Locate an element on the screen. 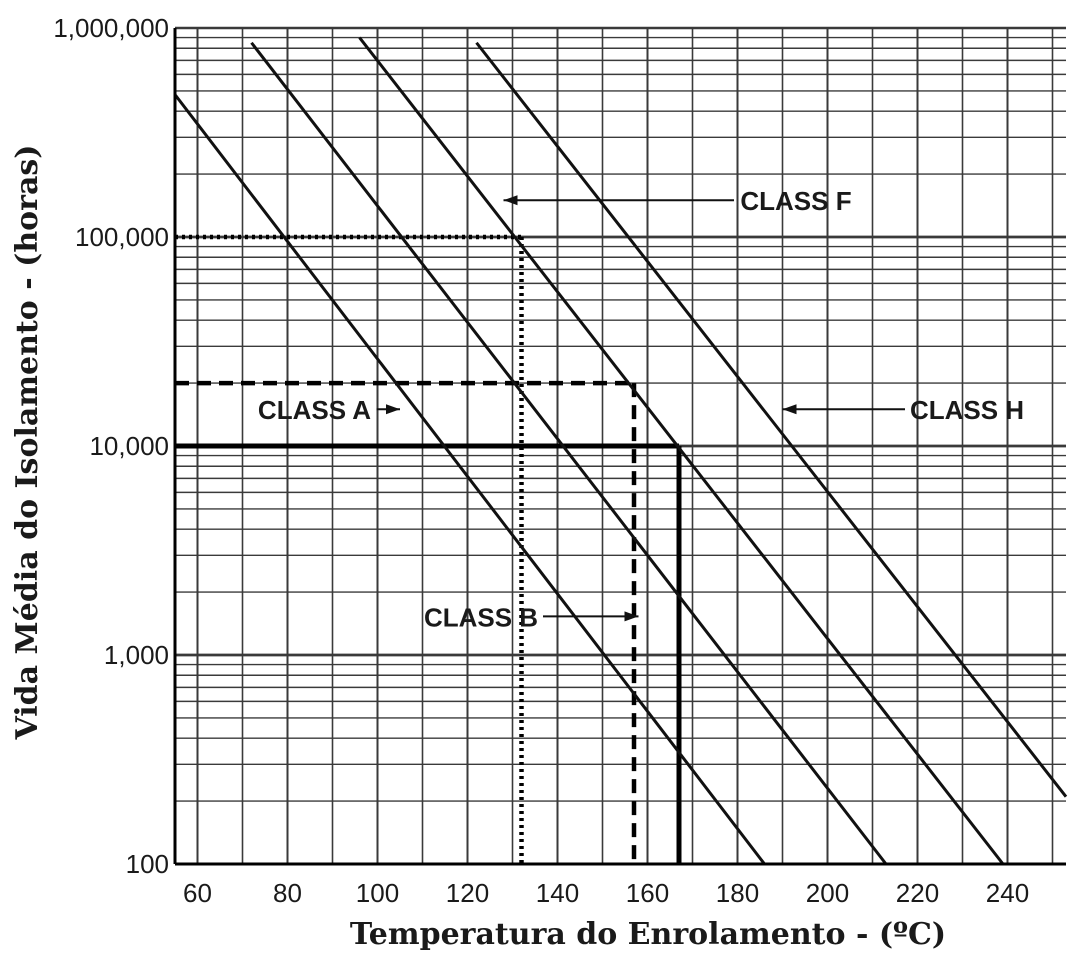 The image size is (1068, 954). x-tick-label: 220 is located at coordinates (917, 893).